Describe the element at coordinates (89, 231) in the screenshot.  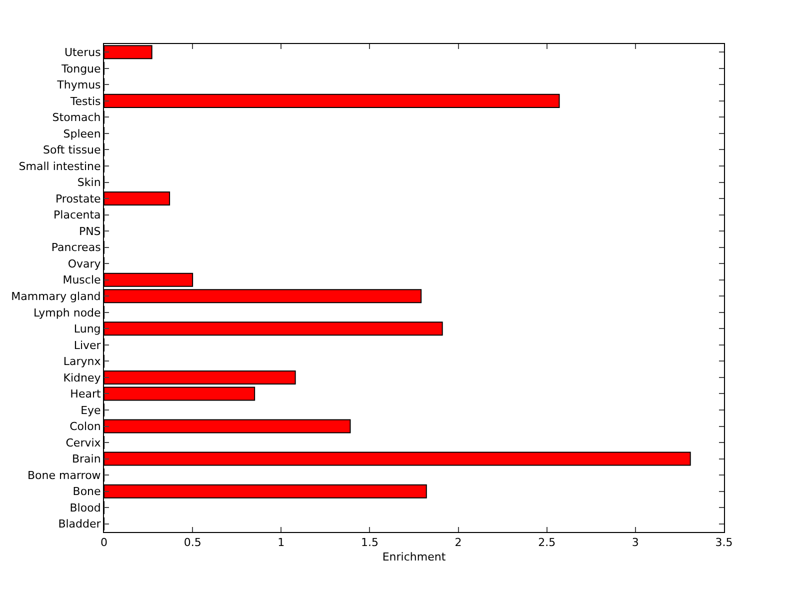
I see `y-tick-label: PNS` at that location.